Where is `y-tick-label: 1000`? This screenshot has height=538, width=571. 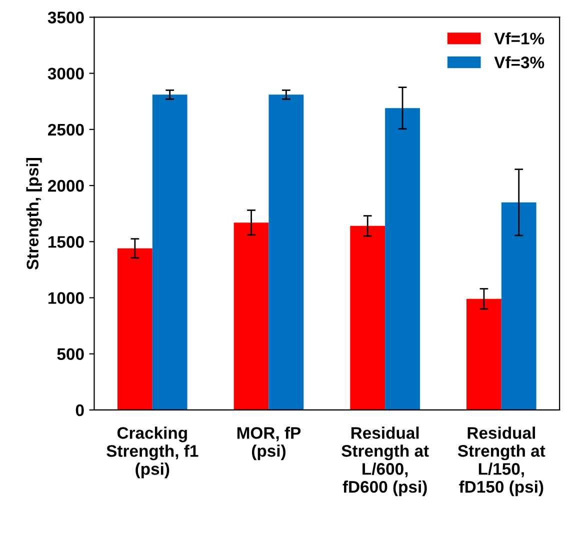
y-tick-label: 1000 is located at coordinates (66, 298).